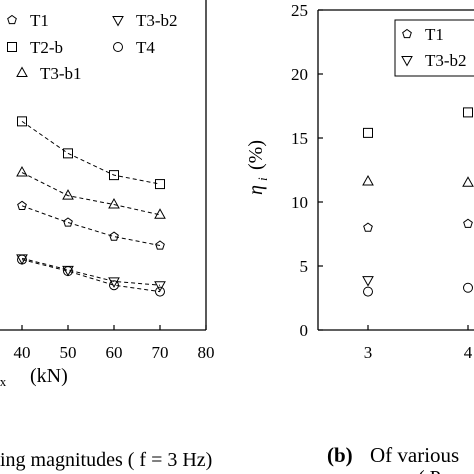  Describe the element at coordinates (114, 352) in the screenshot. I see `x-tick-label: 60` at that location.